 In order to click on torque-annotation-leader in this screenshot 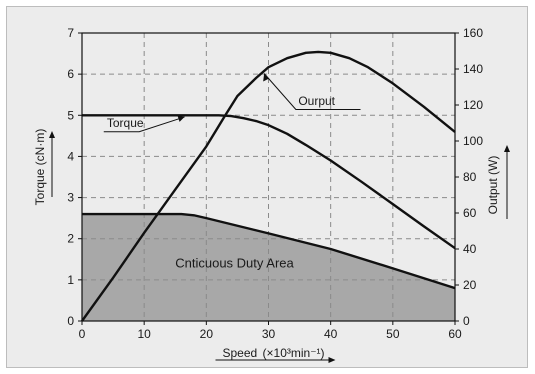, I will do `click(144, 124)`.